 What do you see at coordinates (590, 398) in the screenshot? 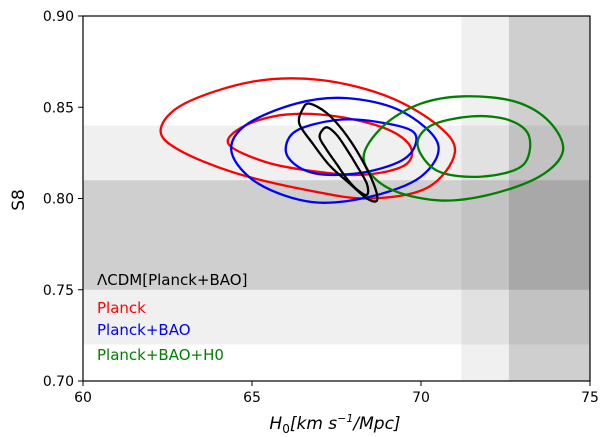
I see `x-tick-label: 75` at bounding box center [590, 398].